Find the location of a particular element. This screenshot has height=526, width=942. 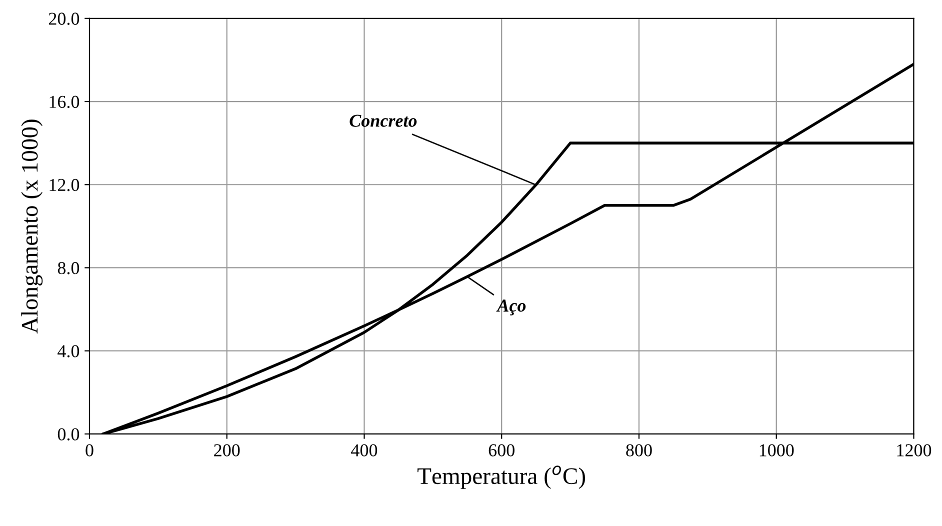

y-tick-label: 8.0 is located at coordinates (69, 268).